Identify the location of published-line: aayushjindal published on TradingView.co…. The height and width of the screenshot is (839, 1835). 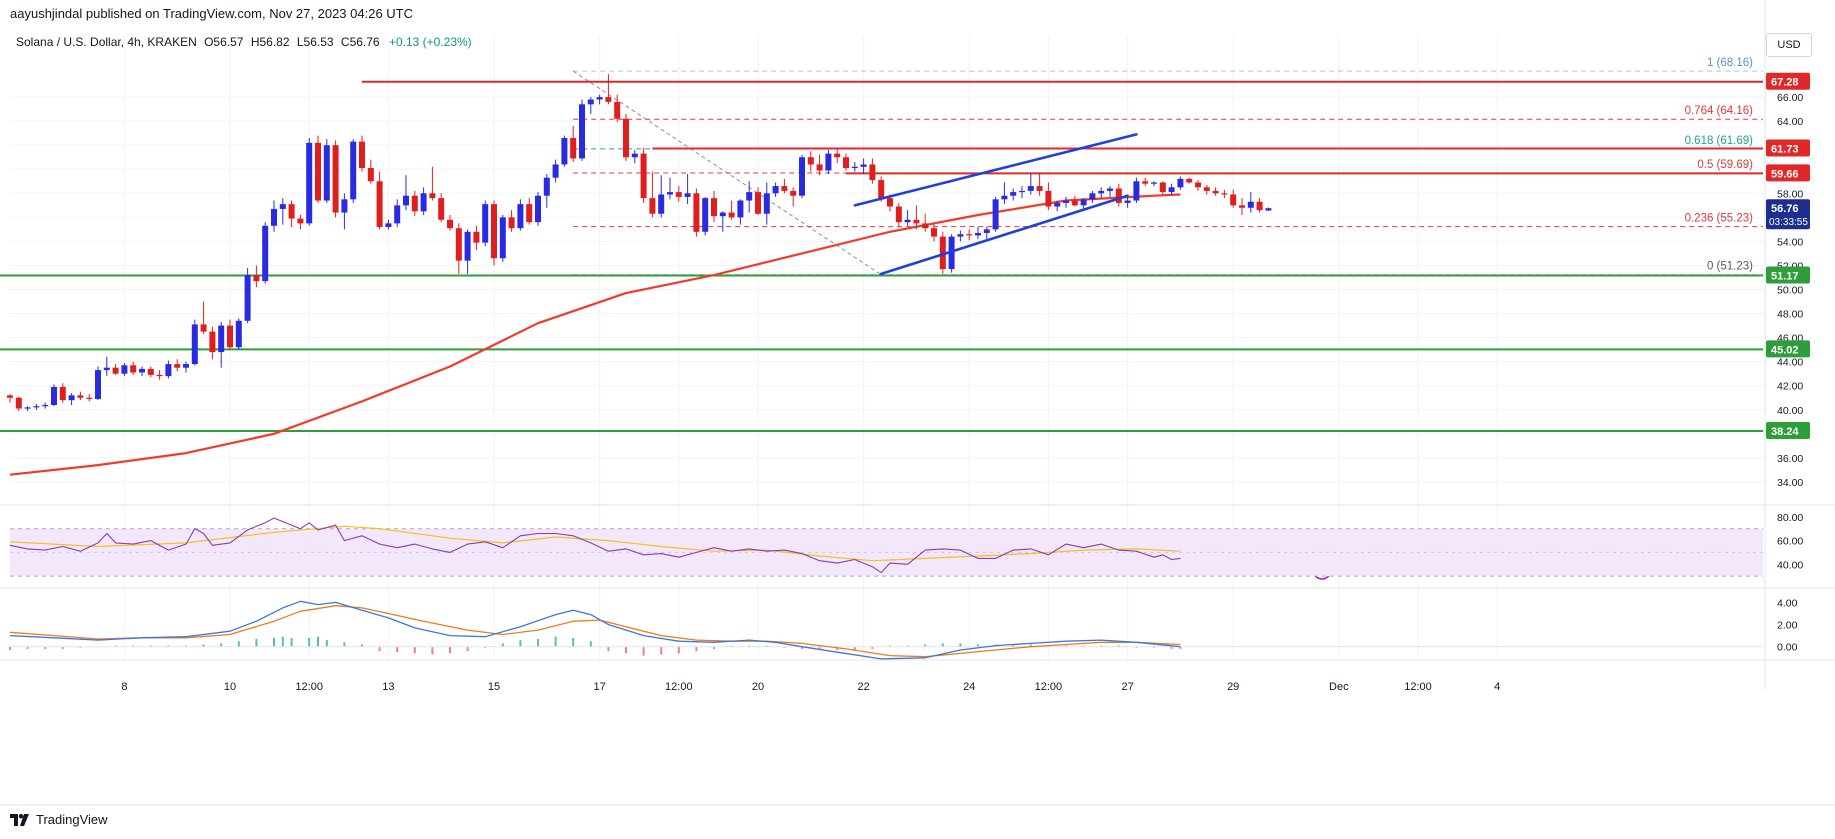
(212, 13).